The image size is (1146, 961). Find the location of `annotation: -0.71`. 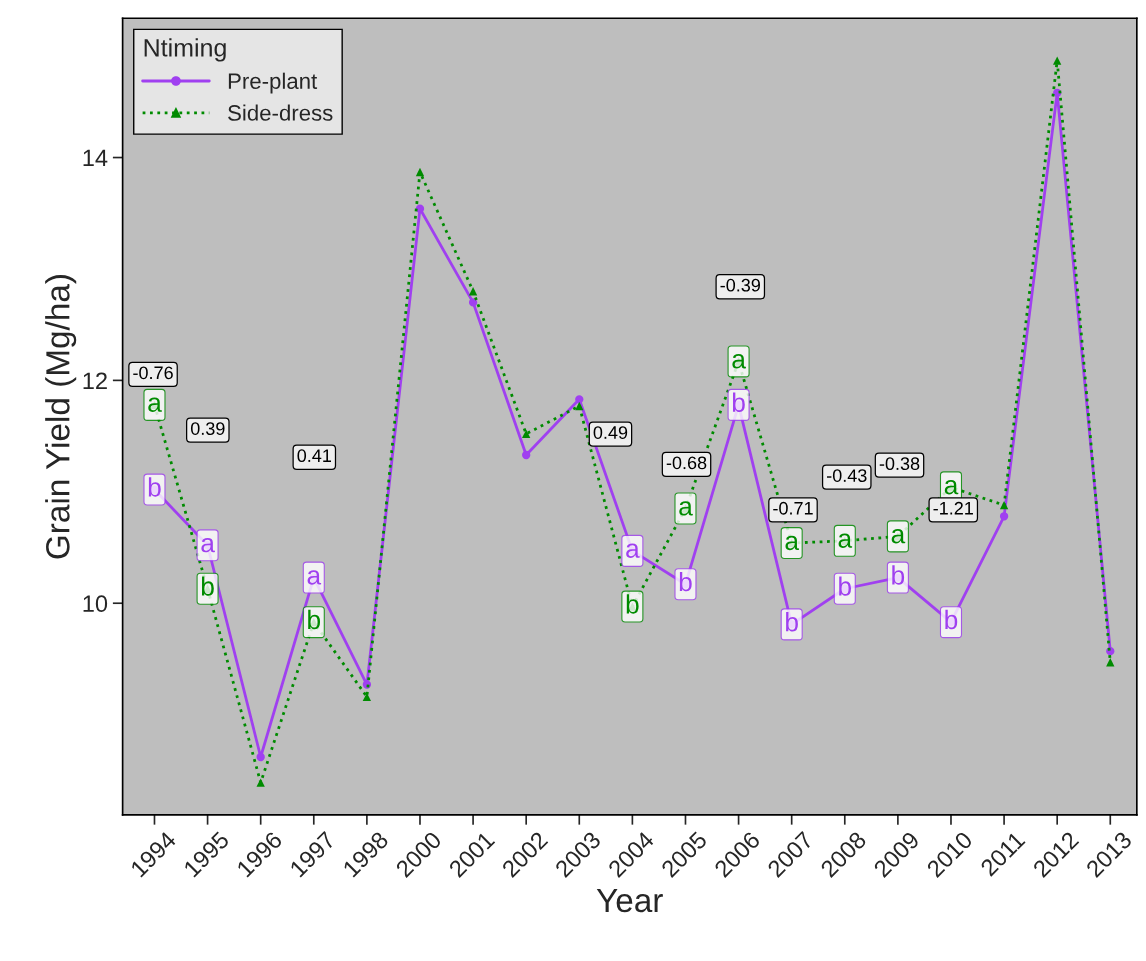

annotation: -0.71 is located at coordinates (793, 508).